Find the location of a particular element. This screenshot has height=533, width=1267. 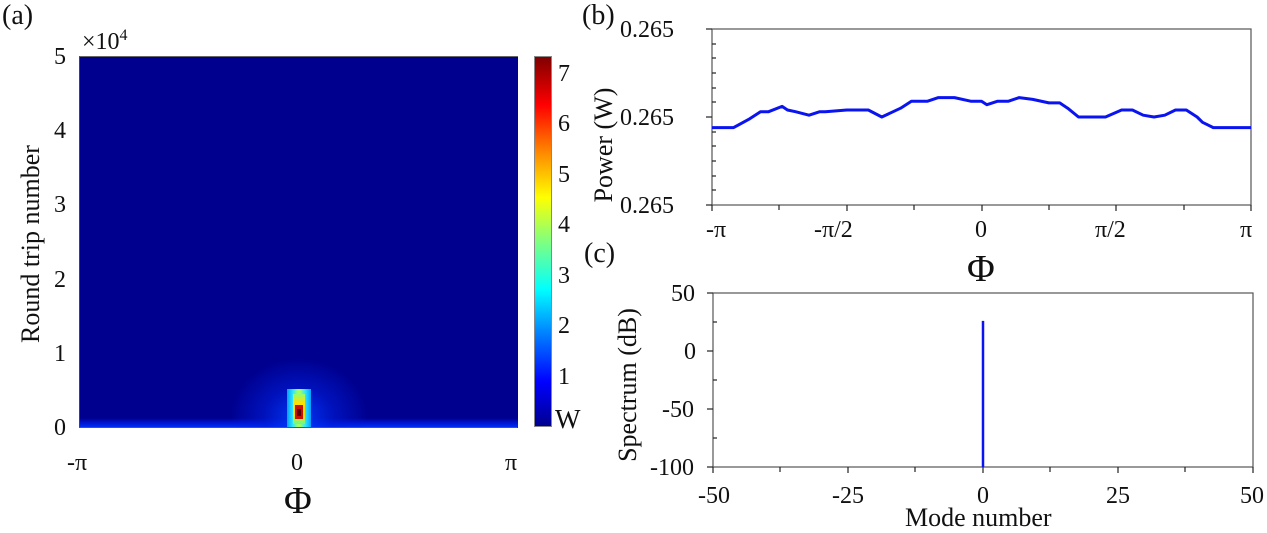

b-xlabel: Φ is located at coordinates (981, 269).